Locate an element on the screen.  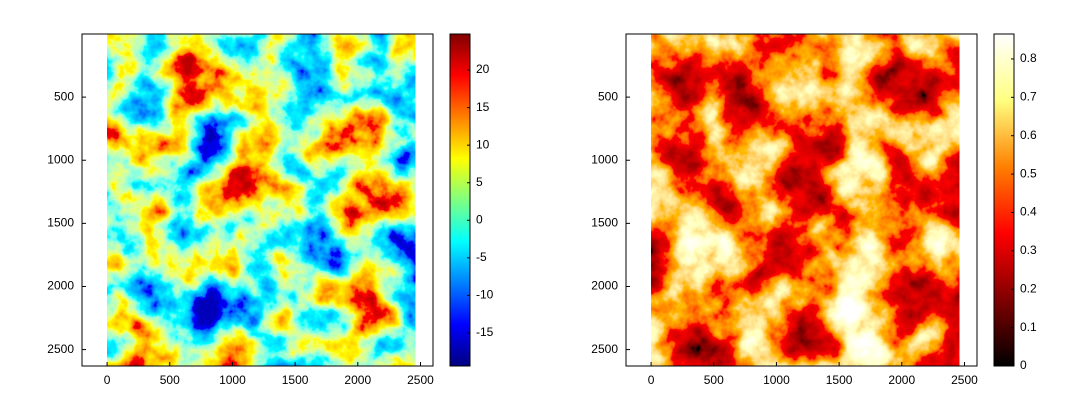
colorbar-tick-label: 0.5 is located at coordinates (1028, 173).